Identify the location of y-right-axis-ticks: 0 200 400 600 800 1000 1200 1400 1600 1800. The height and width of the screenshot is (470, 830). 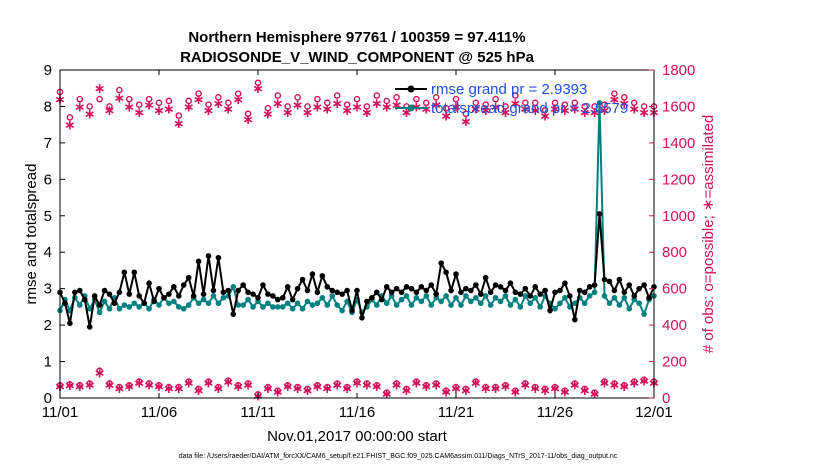
(672, 234).